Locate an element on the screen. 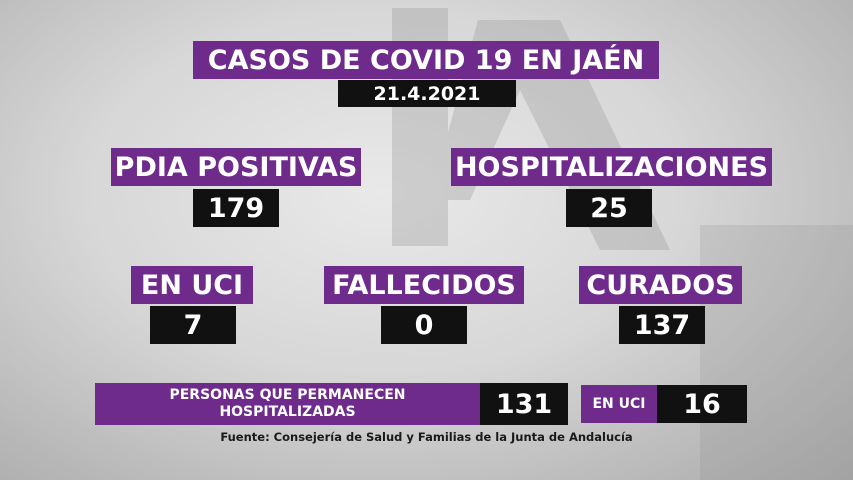 The height and width of the screenshot is (480, 853). hospitalizaciones-value: 25 is located at coordinates (609, 208).